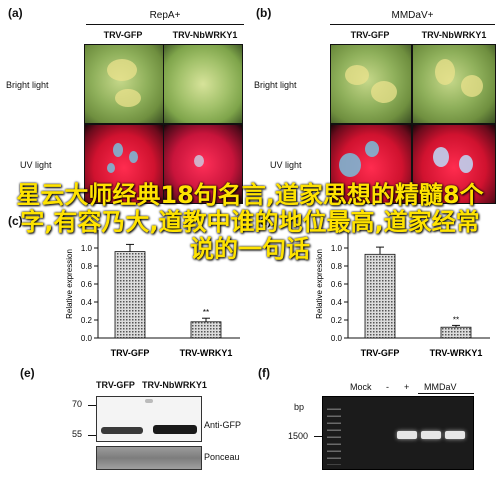 Image resolution: width=500 pixels, height=477 pixels. Describe the element at coordinates (149, 401) in the screenshot. I see `band-faint` at that location.